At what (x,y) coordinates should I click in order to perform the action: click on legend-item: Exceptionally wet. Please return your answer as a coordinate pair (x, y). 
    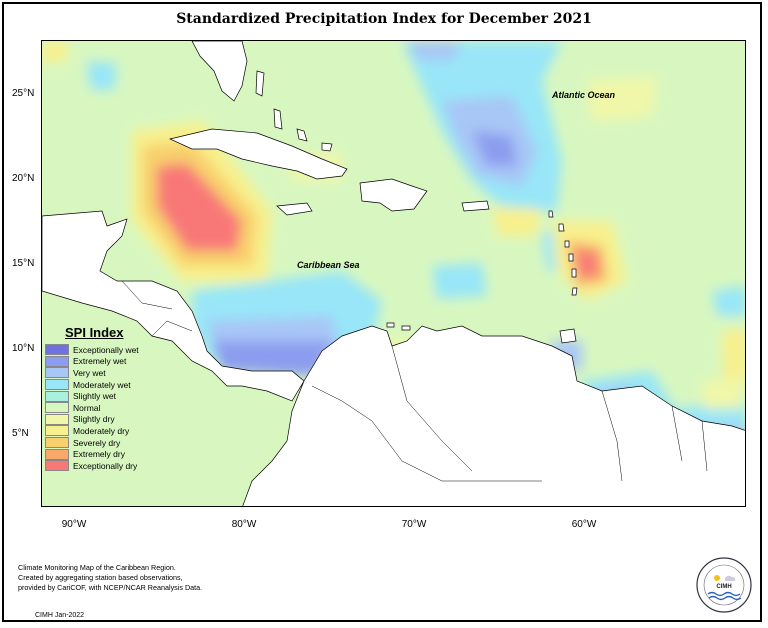
    Looking at the image, I should click on (95, 350).